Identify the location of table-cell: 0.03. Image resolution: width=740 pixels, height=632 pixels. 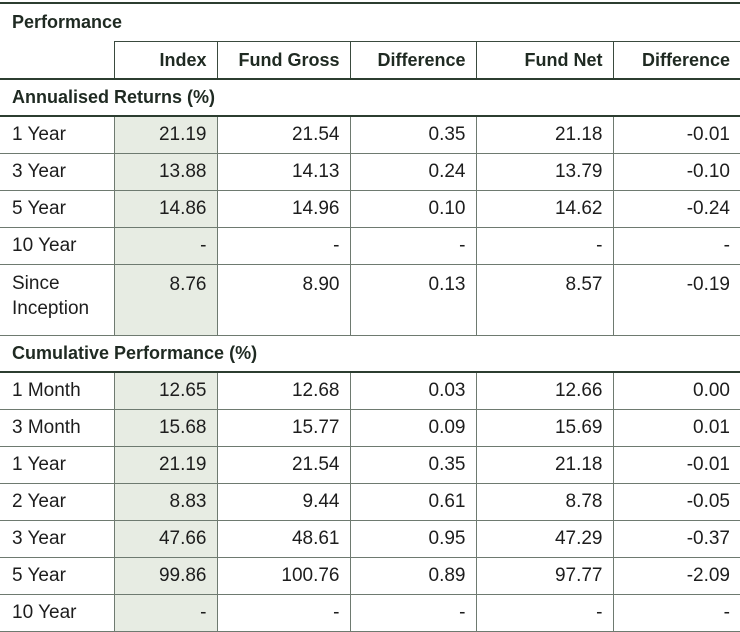
(412, 391).